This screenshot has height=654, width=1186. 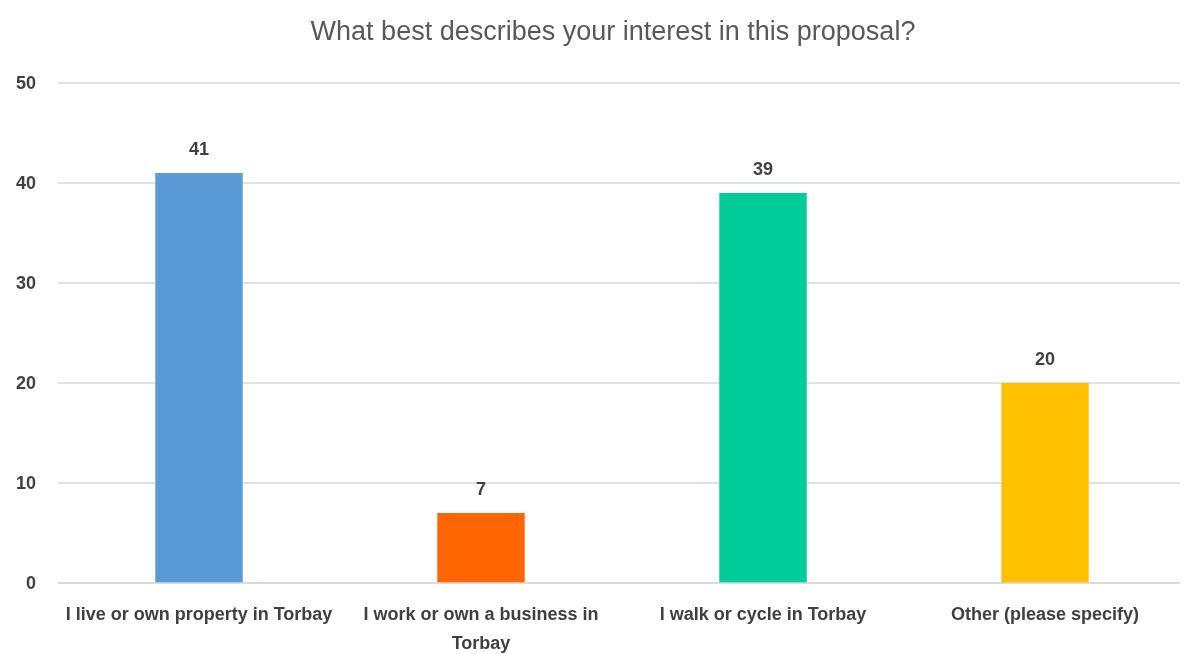 What do you see at coordinates (1045, 359) in the screenshot?
I see `data-label: 20` at bounding box center [1045, 359].